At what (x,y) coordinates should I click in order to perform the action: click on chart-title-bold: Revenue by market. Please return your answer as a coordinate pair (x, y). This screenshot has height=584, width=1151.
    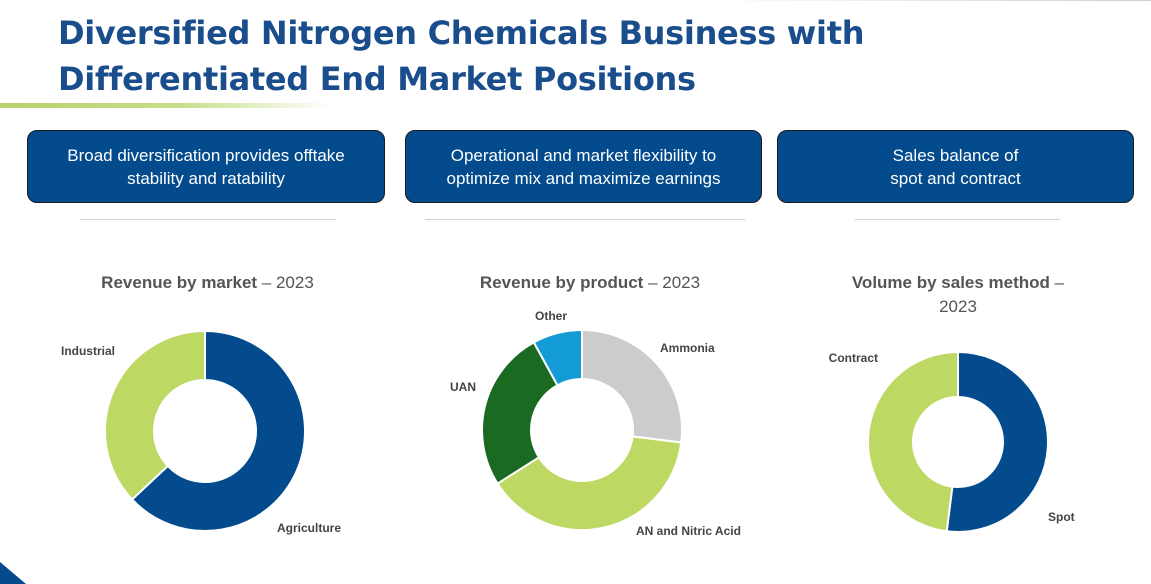
    Looking at the image, I should click on (179, 282).